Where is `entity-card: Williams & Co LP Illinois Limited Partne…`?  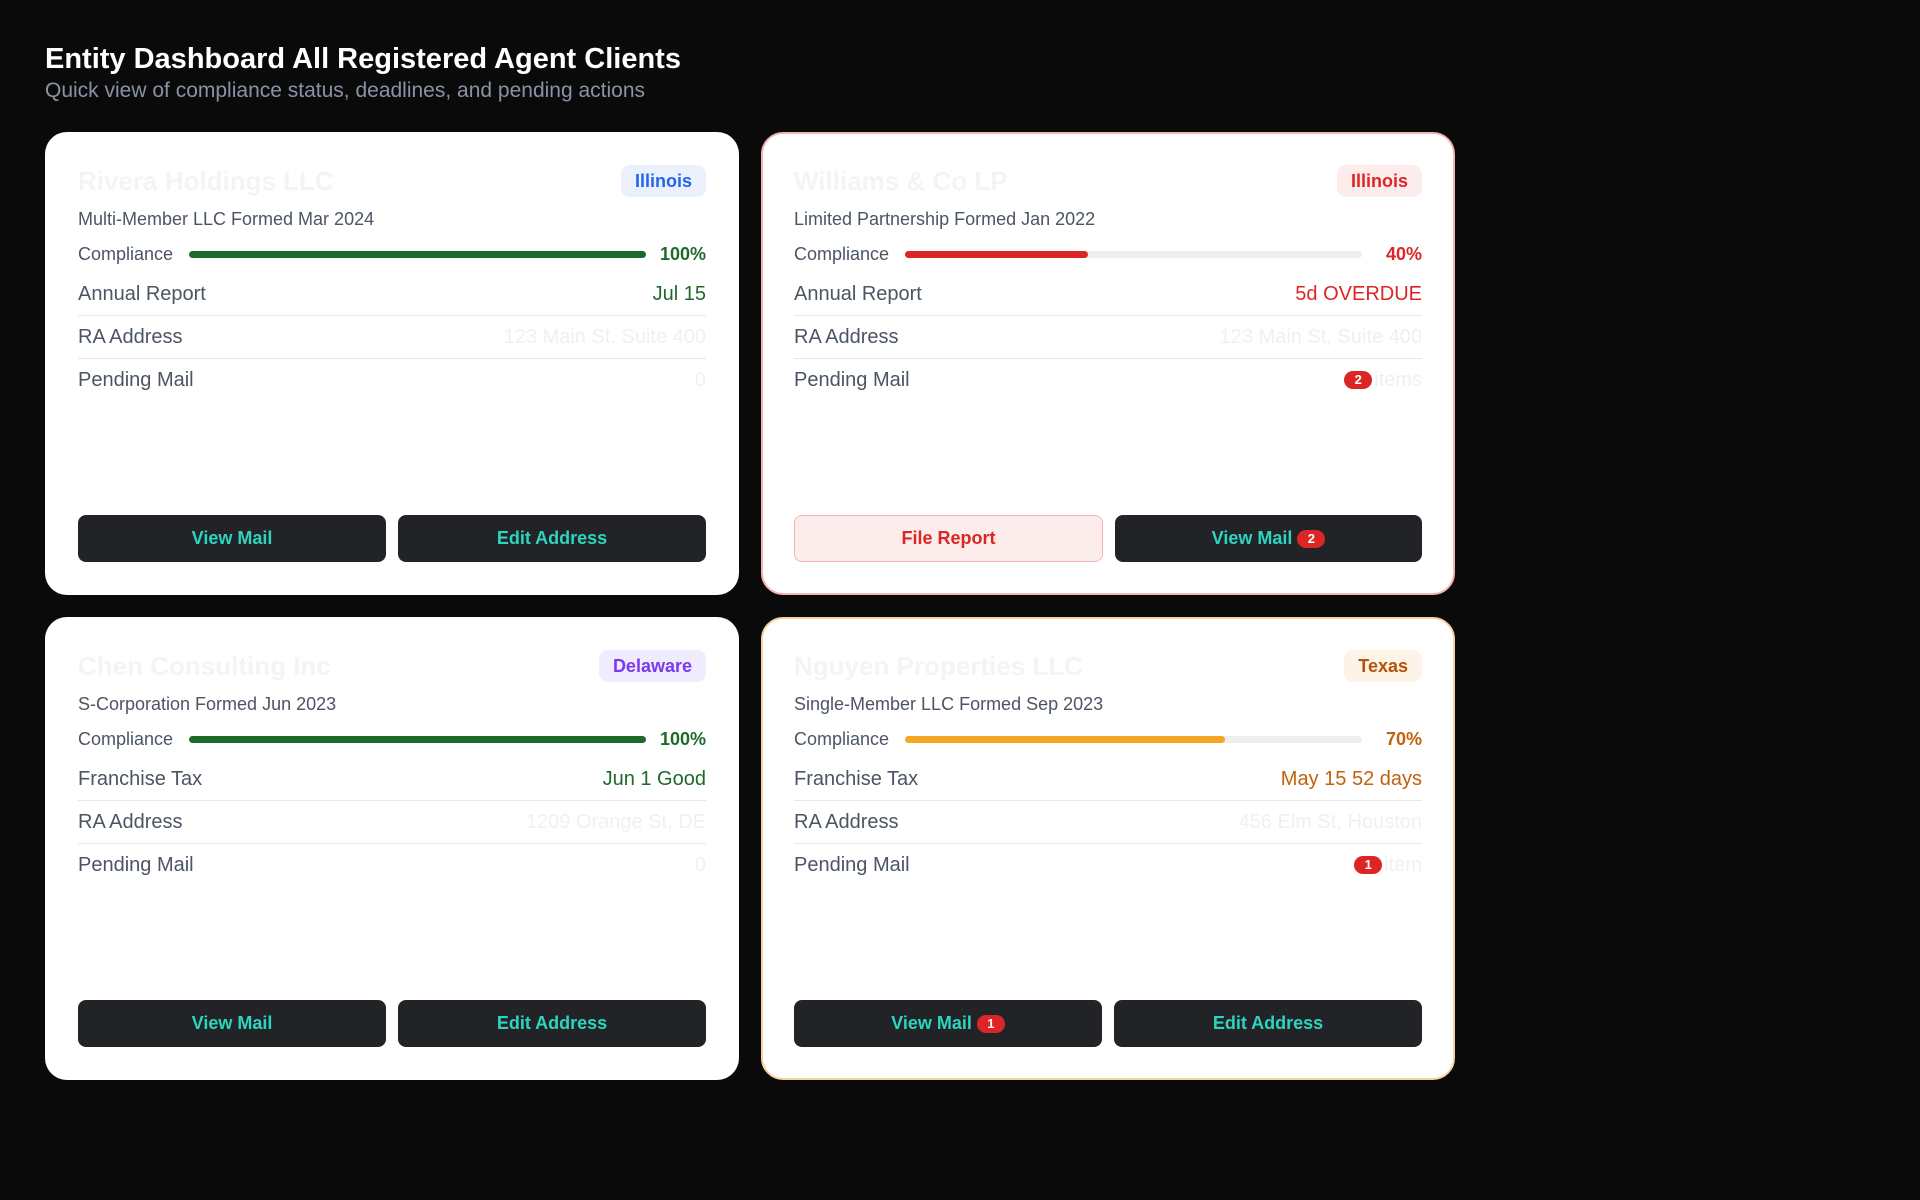 entity-card: Williams & Co LP Illinois Limited Partne… is located at coordinates (1108, 363).